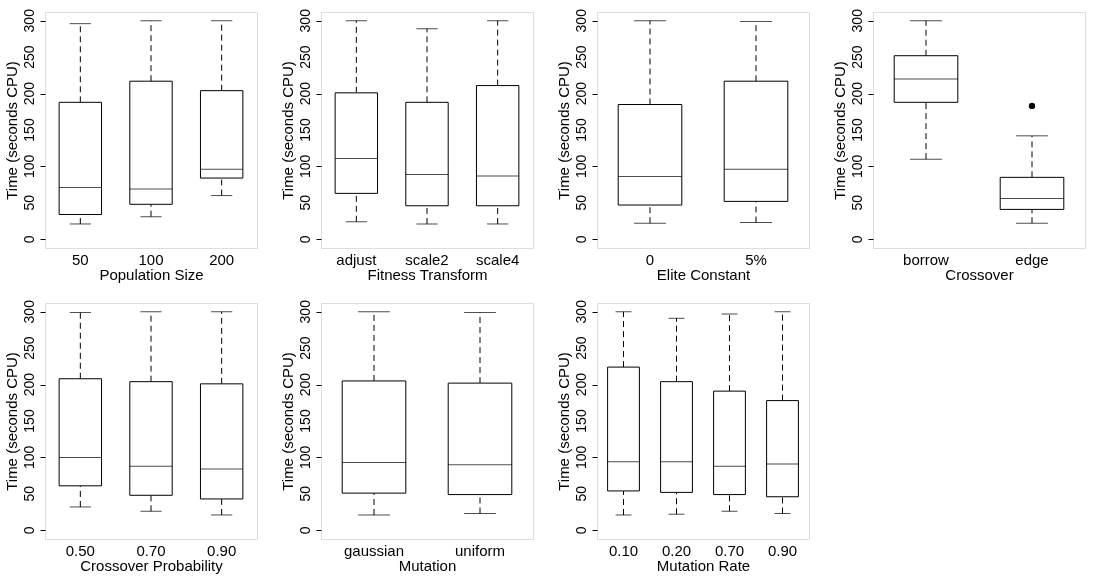 The width and height of the screenshot is (1112, 584). What do you see at coordinates (222, 259) in the screenshot?
I see `x-tick-label: 200` at bounding box center [222, 259].